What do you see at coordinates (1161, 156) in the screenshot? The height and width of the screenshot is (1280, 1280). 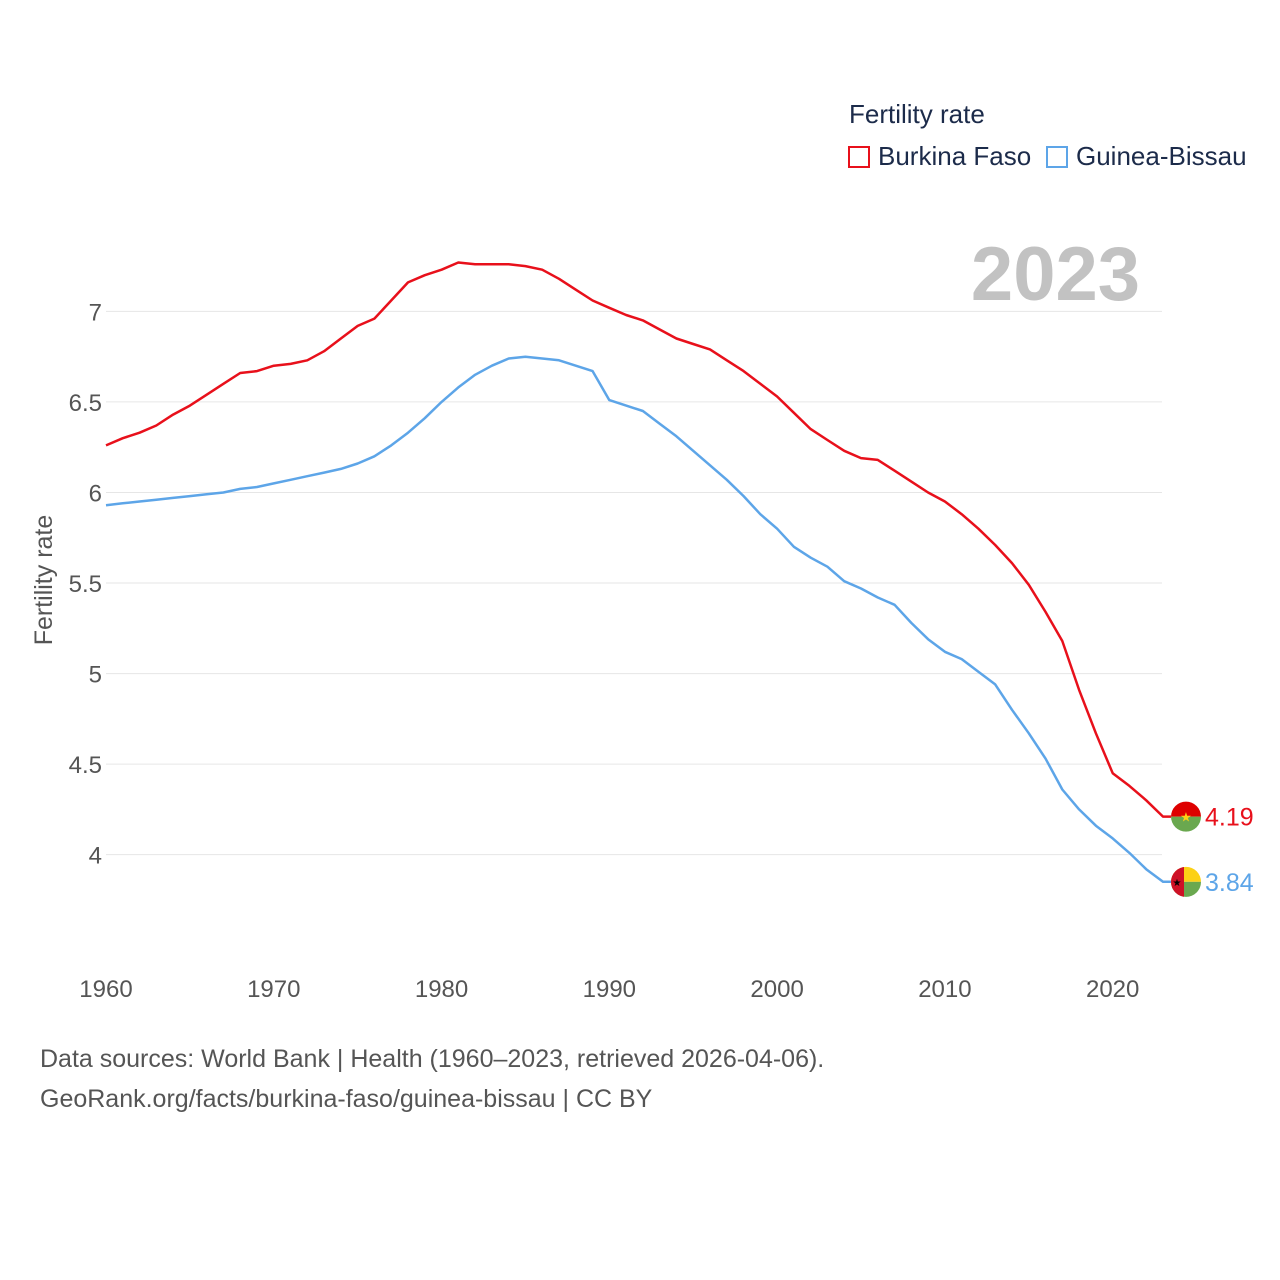 I see `legend-label-guinea-bissau: Guinea-Bissau` at bounding box center [1161, 156].